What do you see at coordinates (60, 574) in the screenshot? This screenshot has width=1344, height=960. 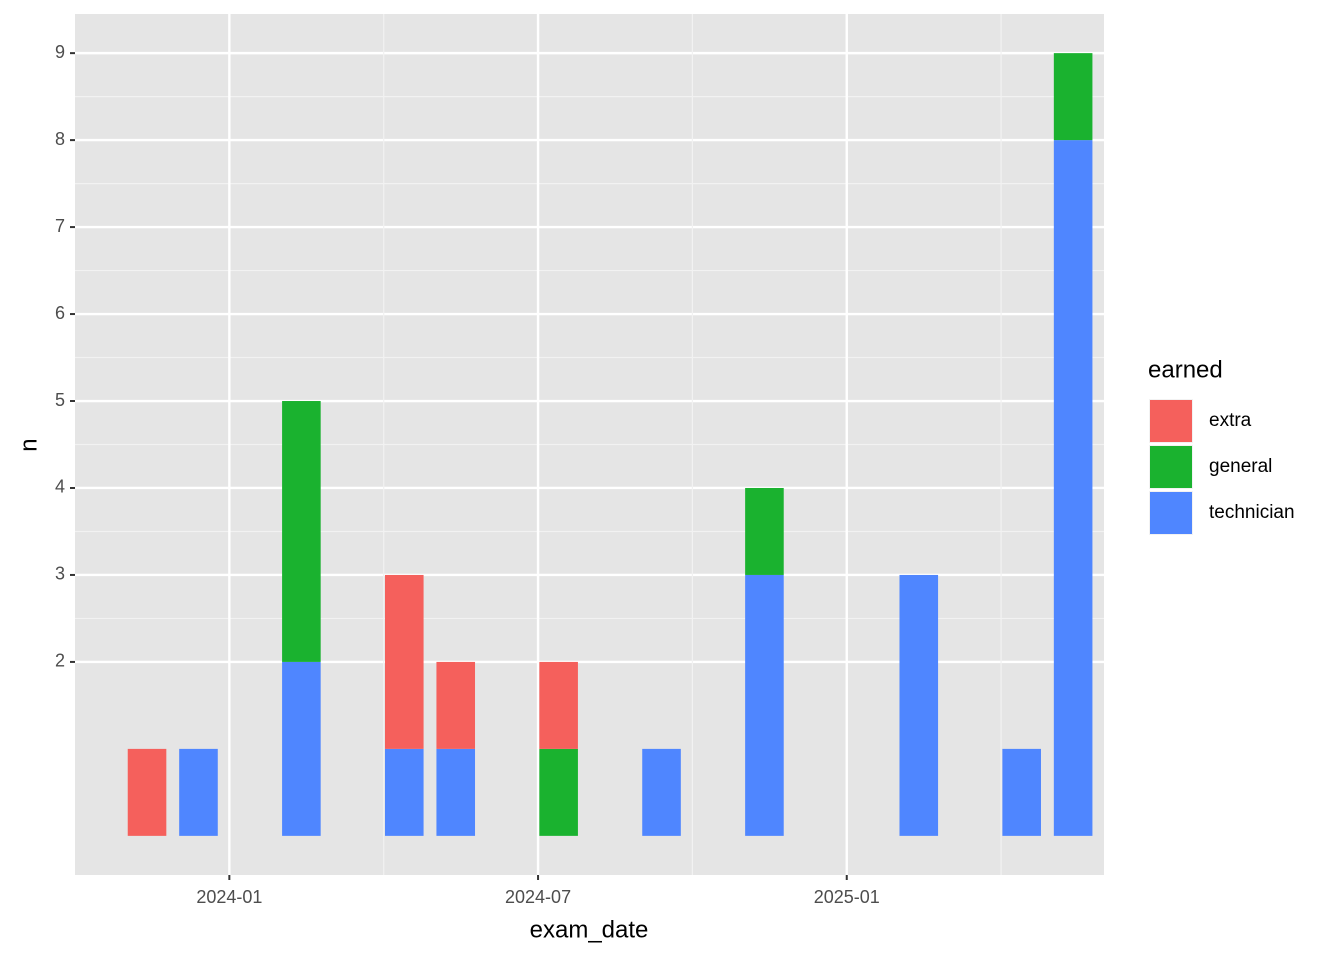 I see `y-tick-label: 3` at bounding box center [60, 574].